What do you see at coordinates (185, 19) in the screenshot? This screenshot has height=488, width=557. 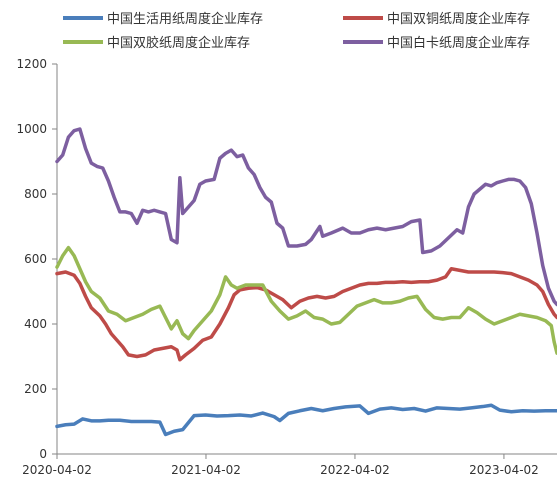 I see `legend-label: 中国生活用纸周度企业库存` at bounding box center [185, 19].